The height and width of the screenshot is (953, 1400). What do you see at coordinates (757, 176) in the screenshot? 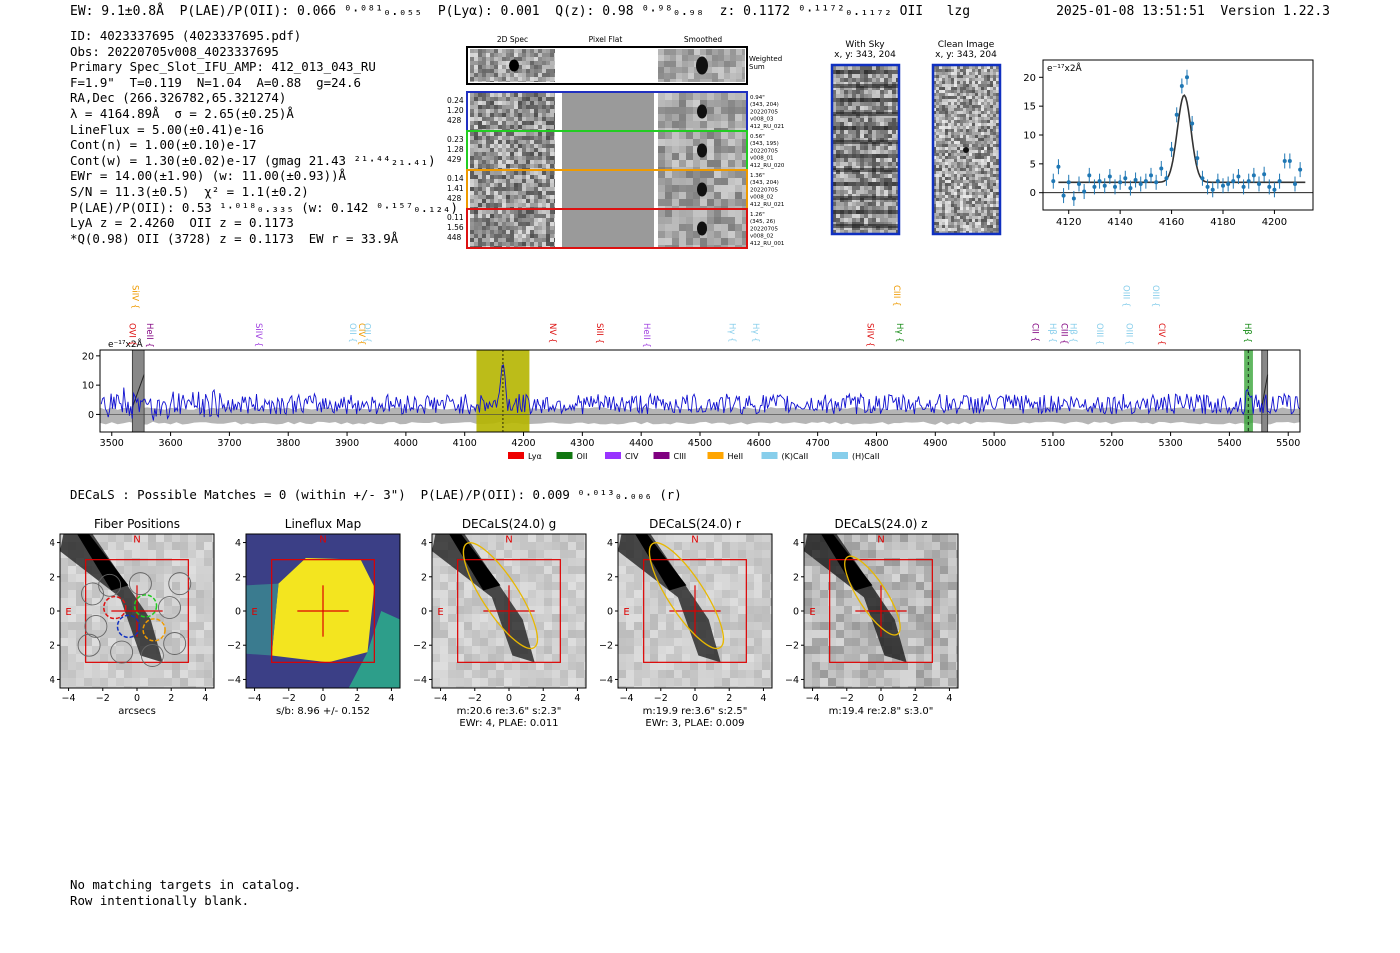
I see `fiber-row-meta: 1.36"` at bounding box center [757, 176].